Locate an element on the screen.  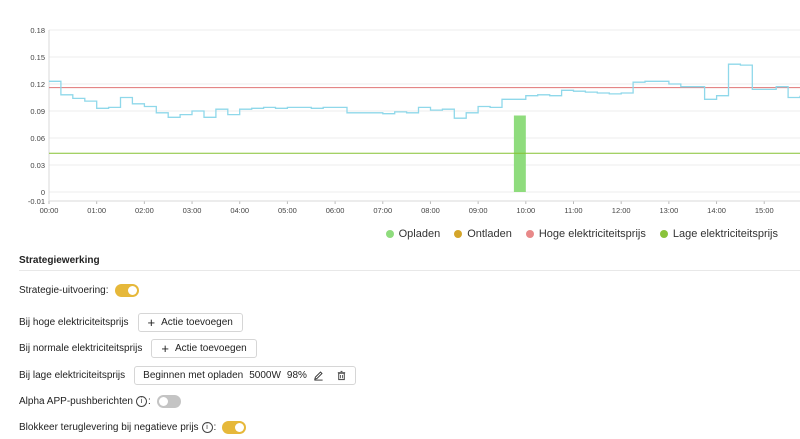
legend-item-charging: Opladen is located at coordinates (413, 234).